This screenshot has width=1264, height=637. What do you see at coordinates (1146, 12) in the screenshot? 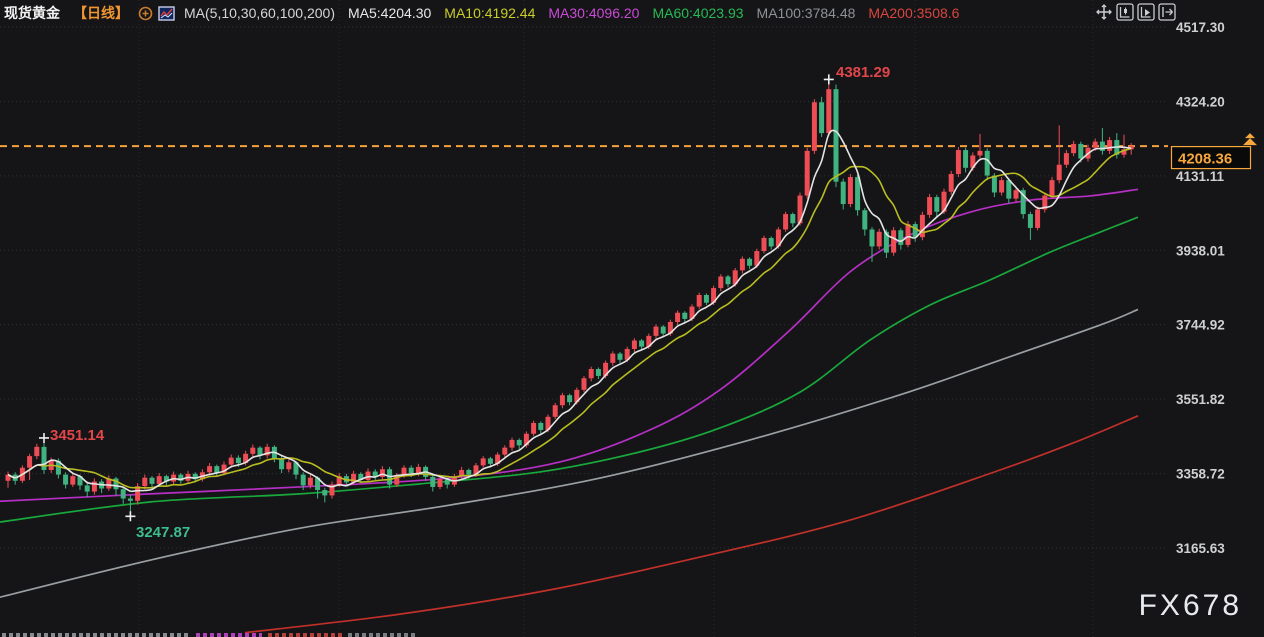
I see `auto-scroll-icon` at bounding box center [1146, 12].